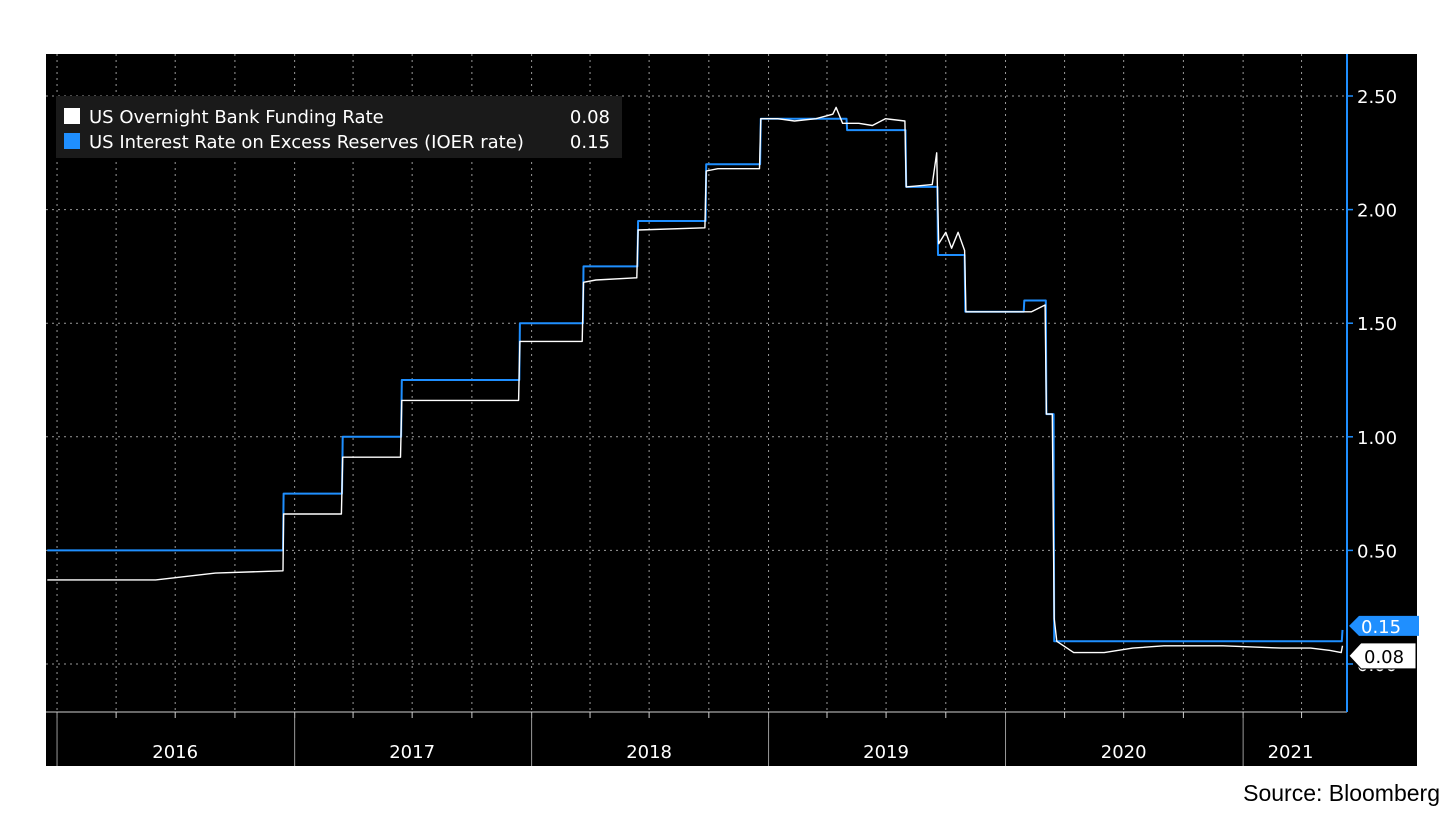 This screenshot has height=821, width=1456. Describe the element at coordinates (412, 752) in the screenshot. I see `x-tick-label: 2017` at that location.